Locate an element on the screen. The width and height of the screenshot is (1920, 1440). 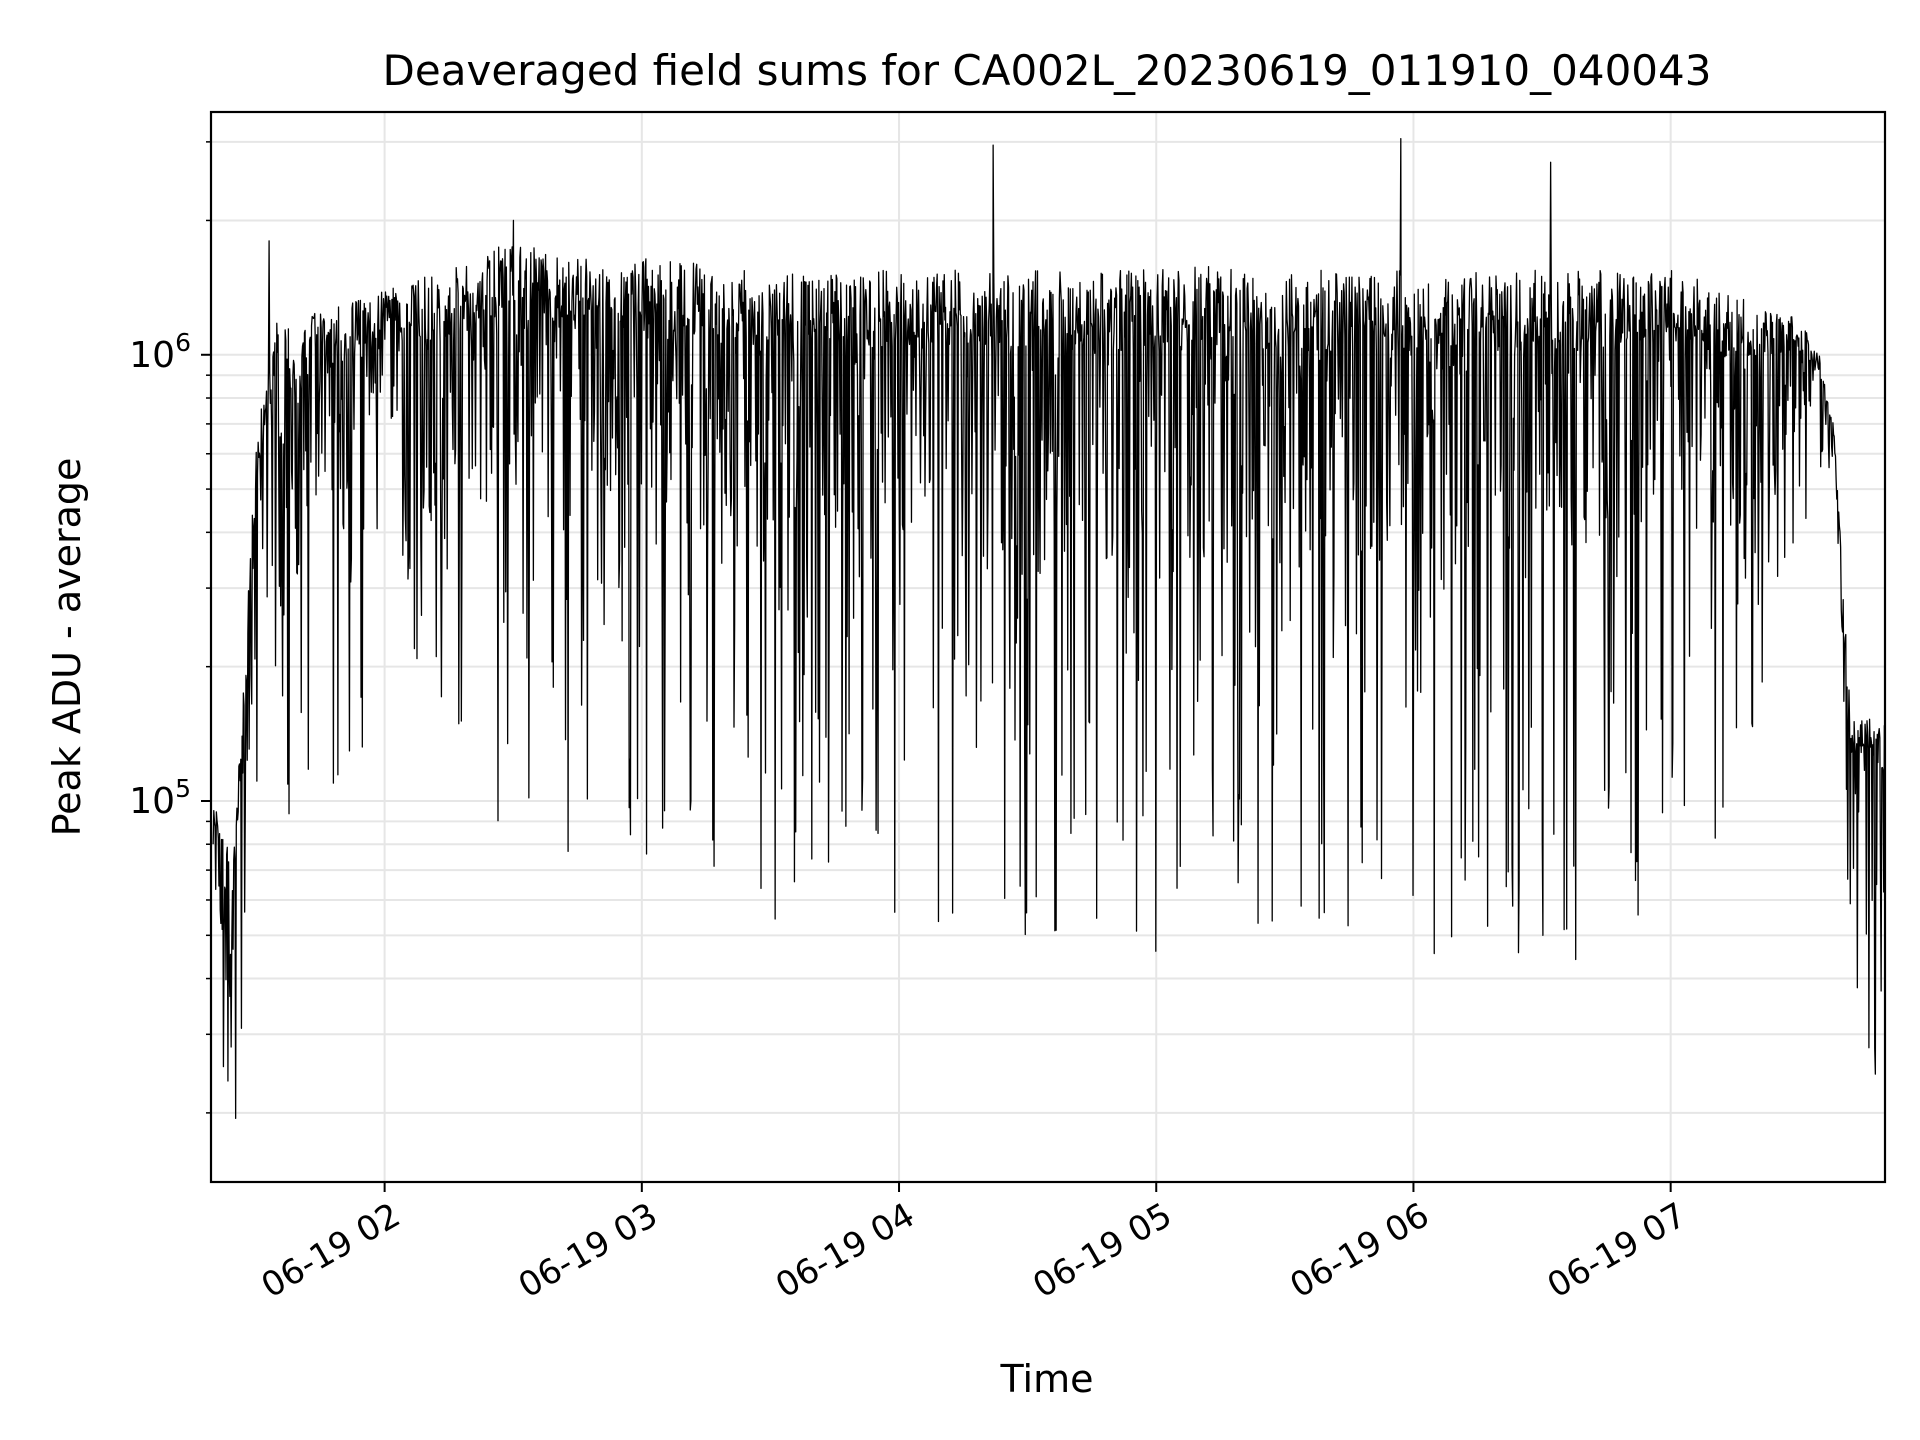
x-tick-label: 06-19 03 is located at coordinates (588, 1250).